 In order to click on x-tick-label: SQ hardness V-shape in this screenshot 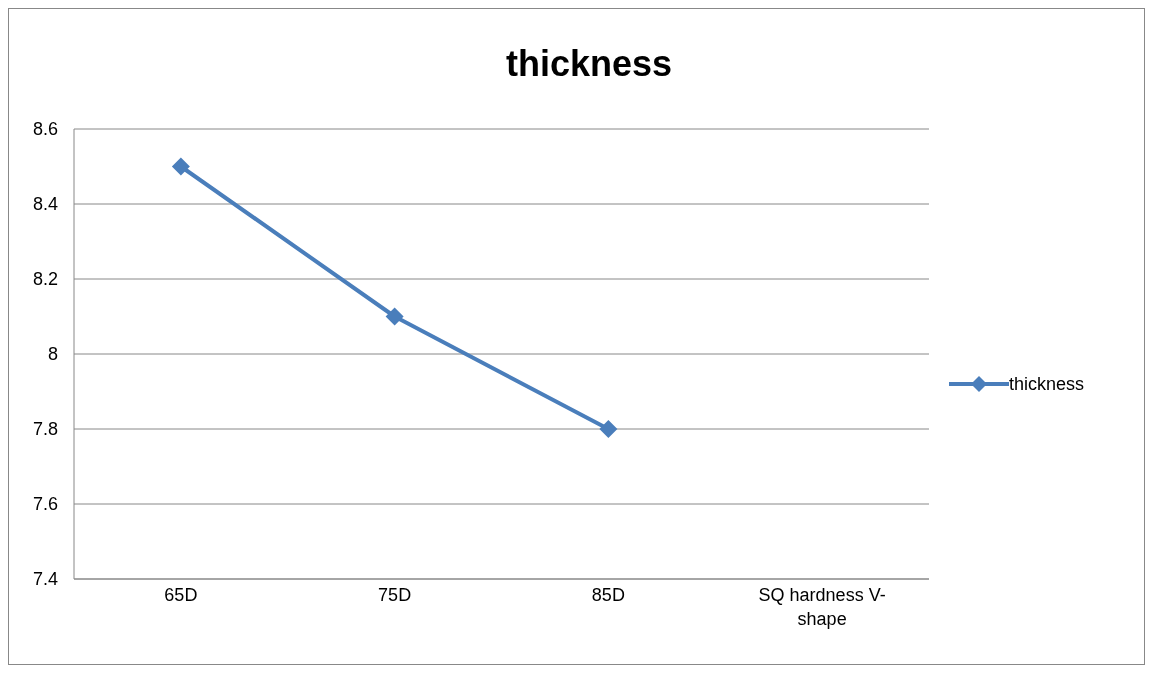, I will do `click(822, 607)`.